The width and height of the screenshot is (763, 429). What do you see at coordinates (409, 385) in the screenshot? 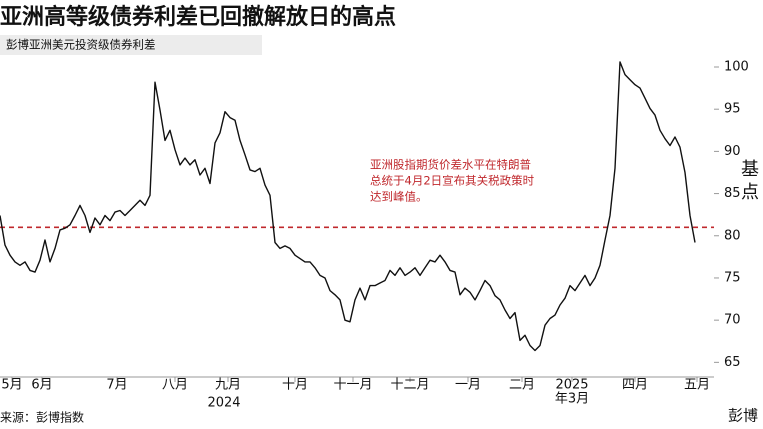
I see `x-tick-label: 十二月` at bounding box center [409, 385].